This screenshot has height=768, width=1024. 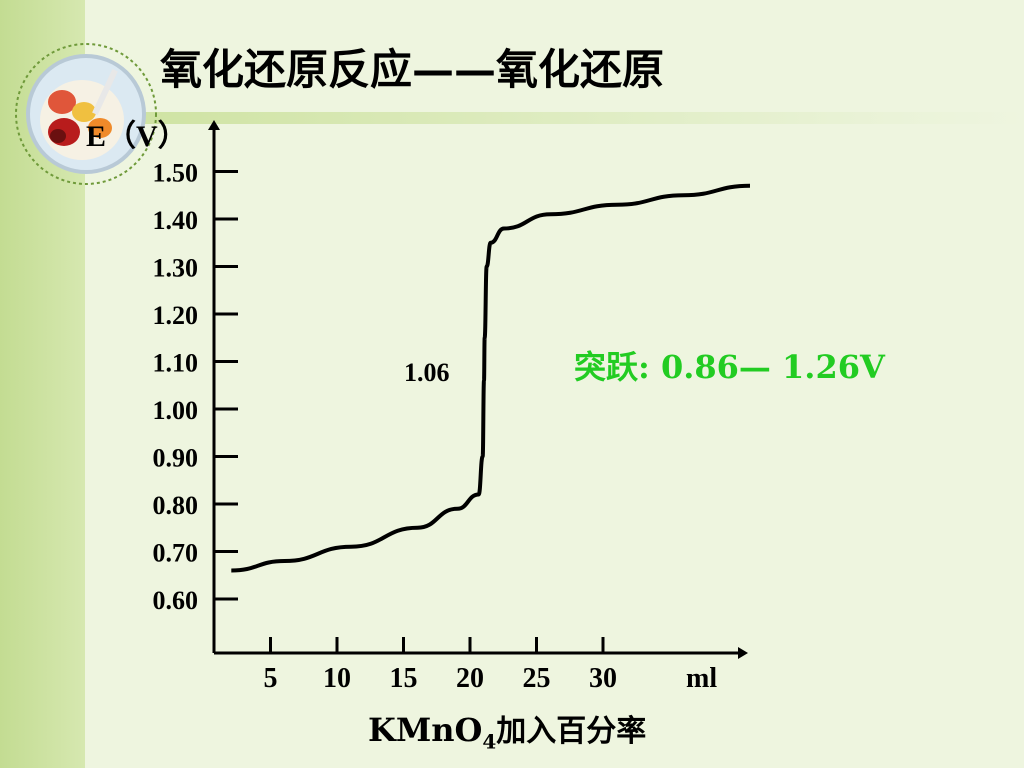 I want to click on x-tick-label: 15, so click(x=404, y=678).